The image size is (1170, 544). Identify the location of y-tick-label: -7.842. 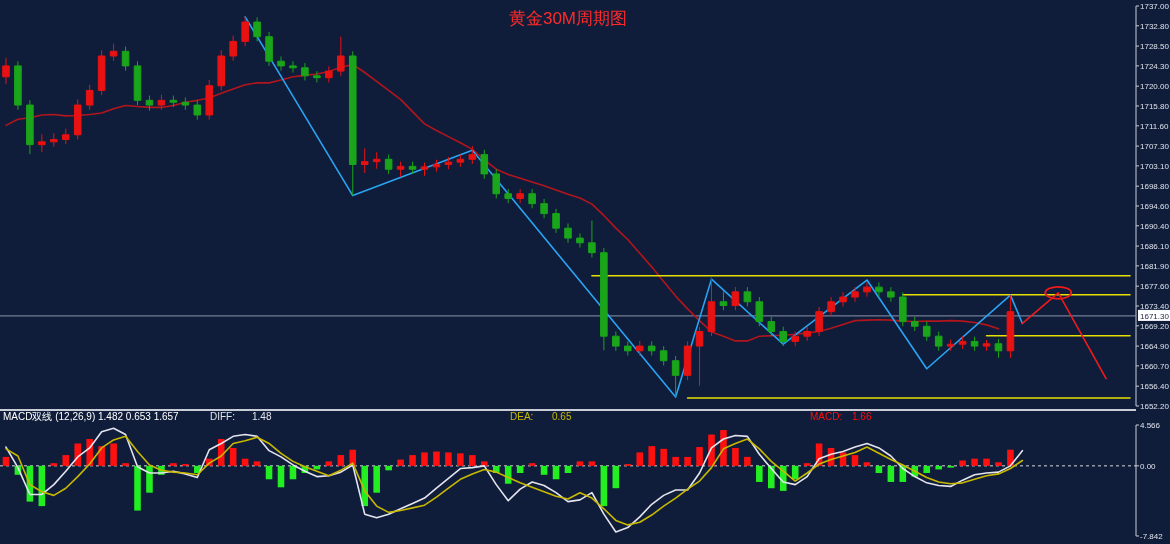
(1152, 536).